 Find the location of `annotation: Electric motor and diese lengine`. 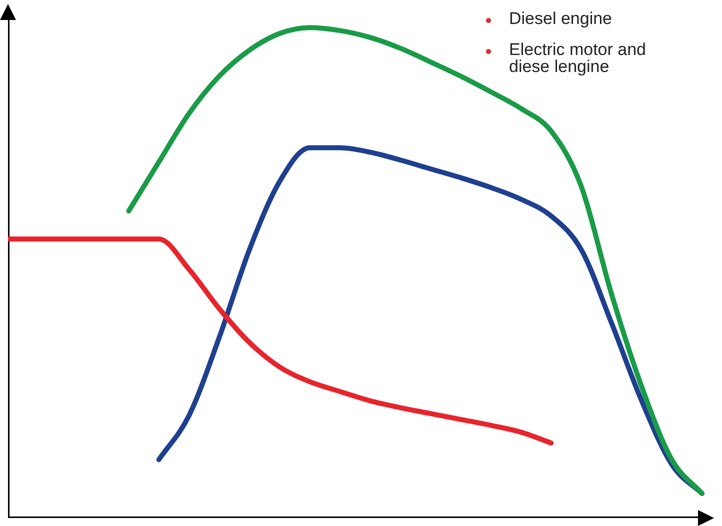

annotation: Electric motor and diese lengine is located at coordinates (578, 58).